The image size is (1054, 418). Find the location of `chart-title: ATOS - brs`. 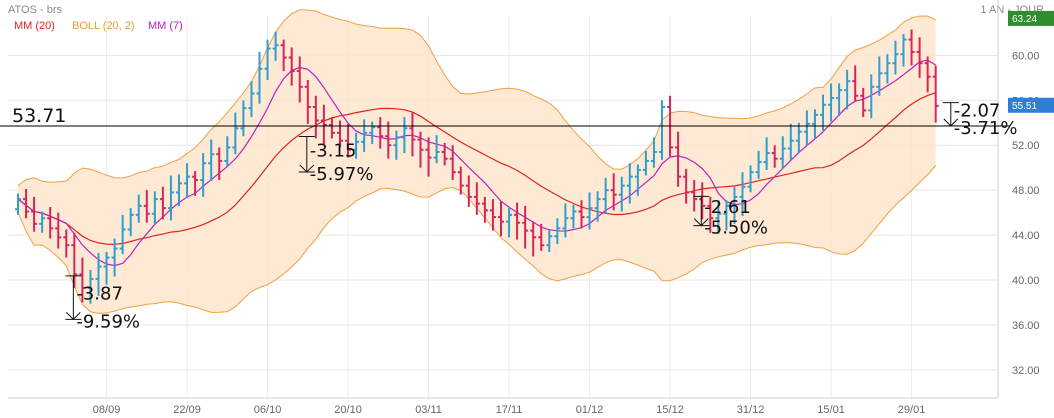

chart-title: ATOS - brs is located at coordinates (35, 10).